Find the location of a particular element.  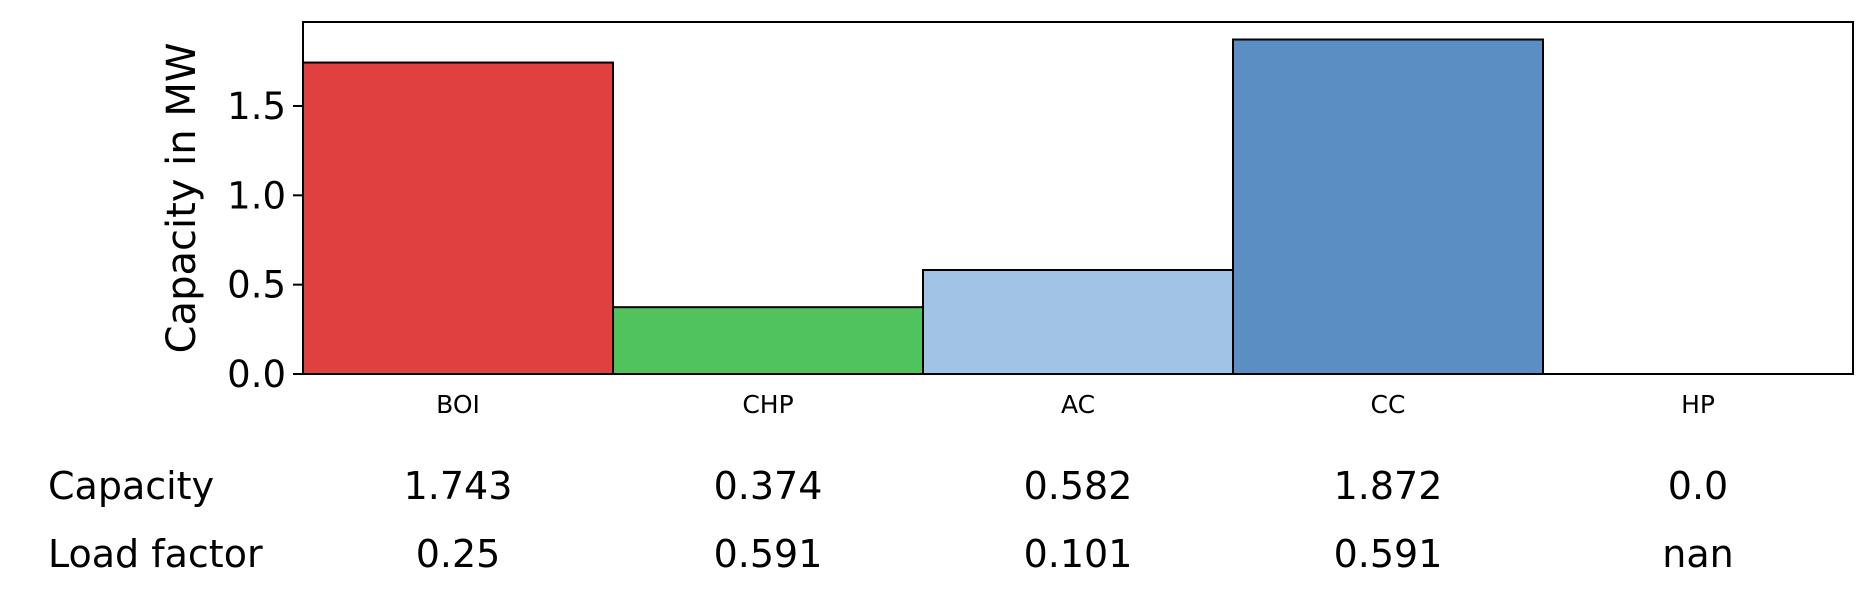

x-tick-label: AC is located at coordinates (1078, 404).